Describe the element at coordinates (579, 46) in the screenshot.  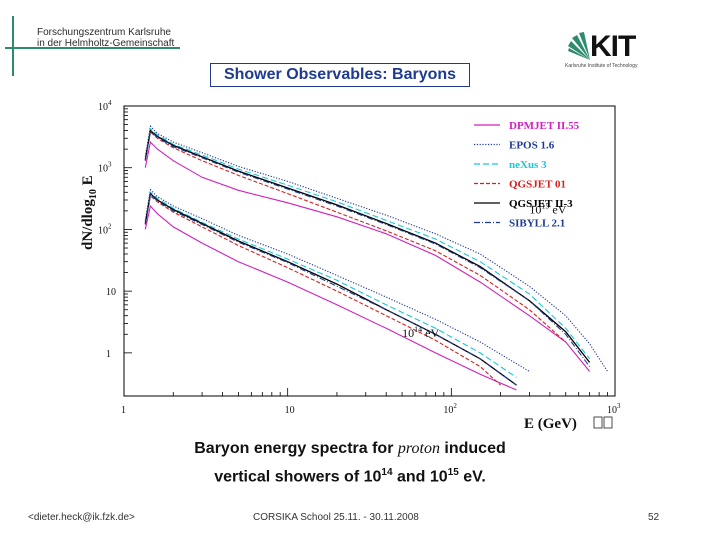
I see `kit-logo-icon` at that location.